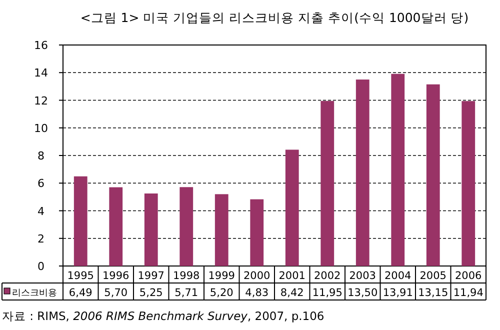 The height and width of the screenshot is (330, 500). What do you see at coordinates (41, 73) in the screenshot?
I see `y-tick-label: 14` at bounding box center [41, 73].